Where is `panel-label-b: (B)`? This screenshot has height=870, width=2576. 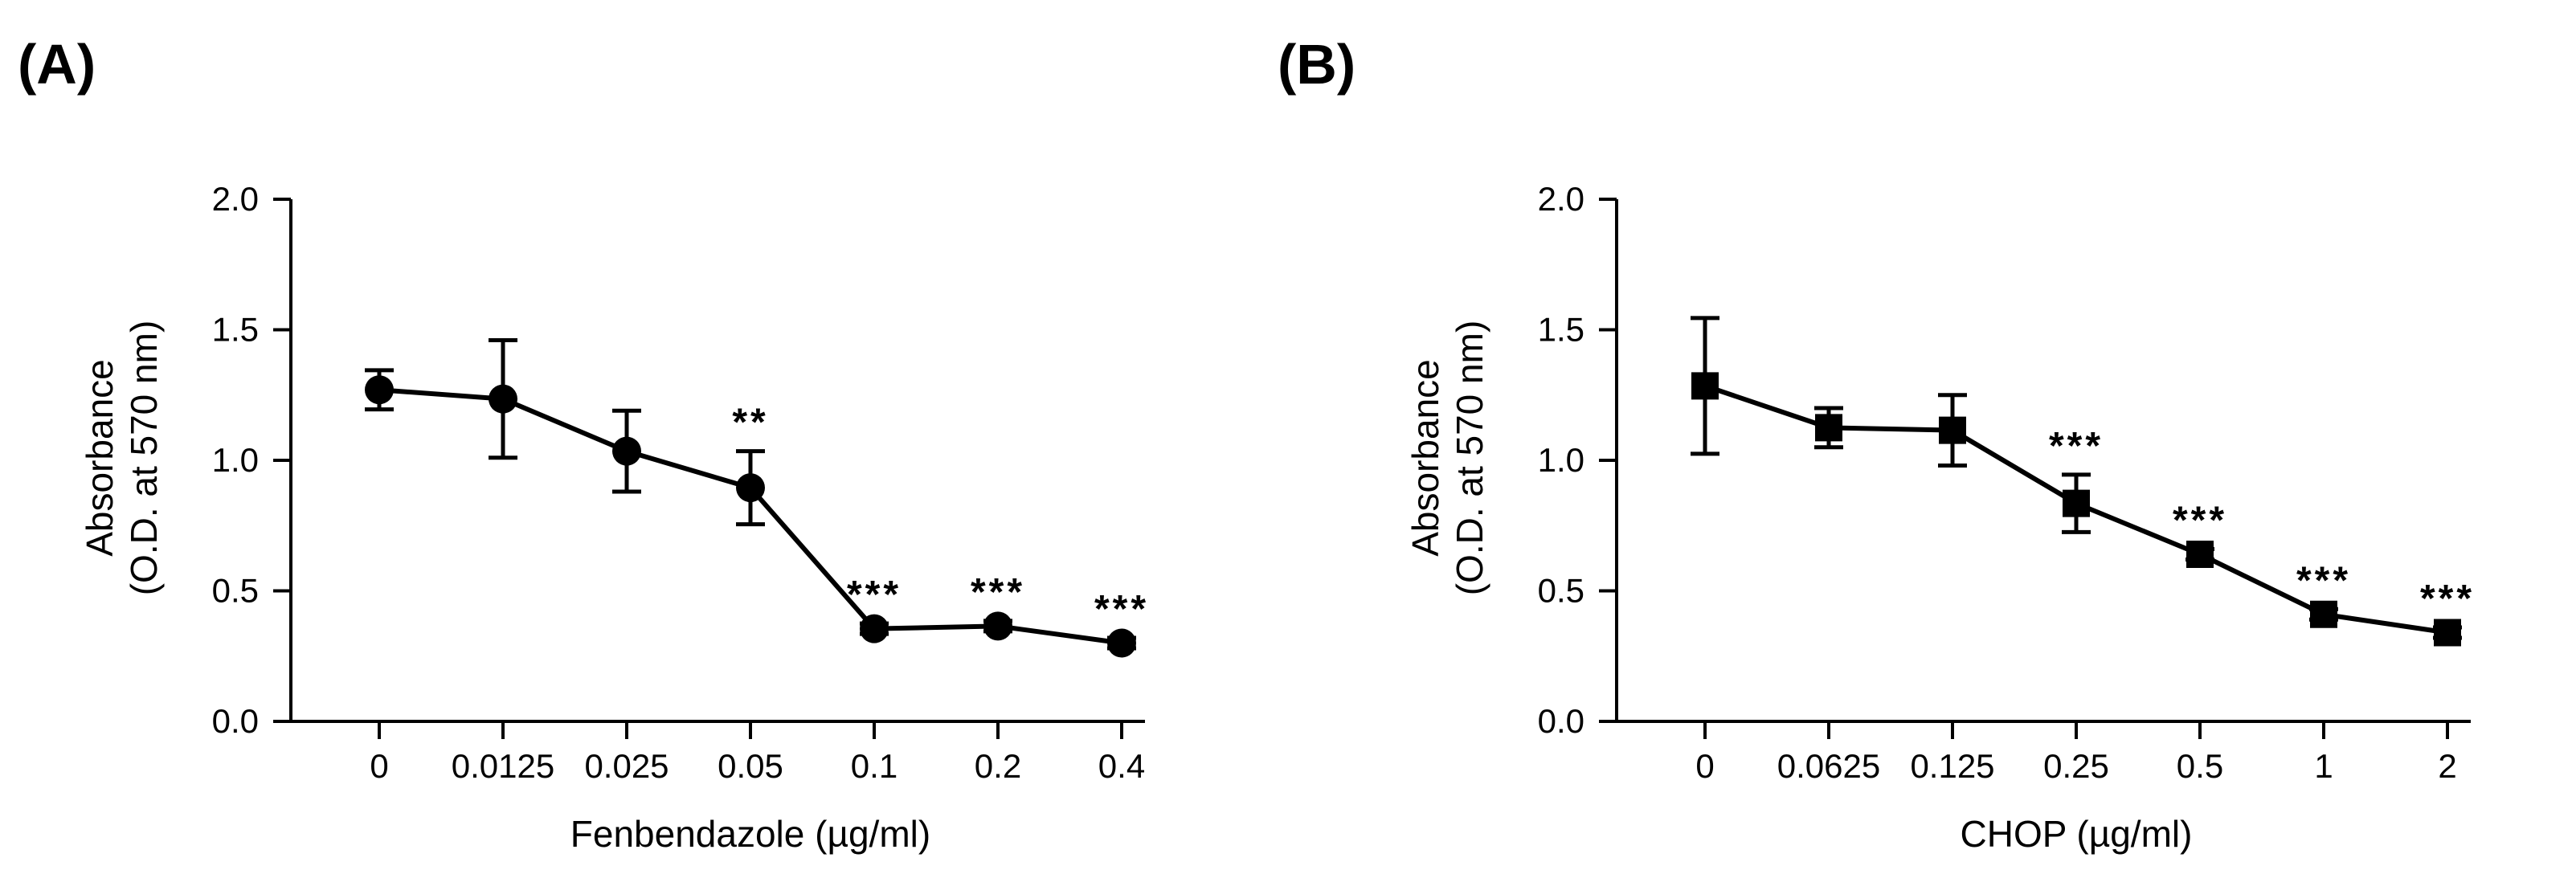 panel-label-b: (B) is located at coordinates (1317, 64).